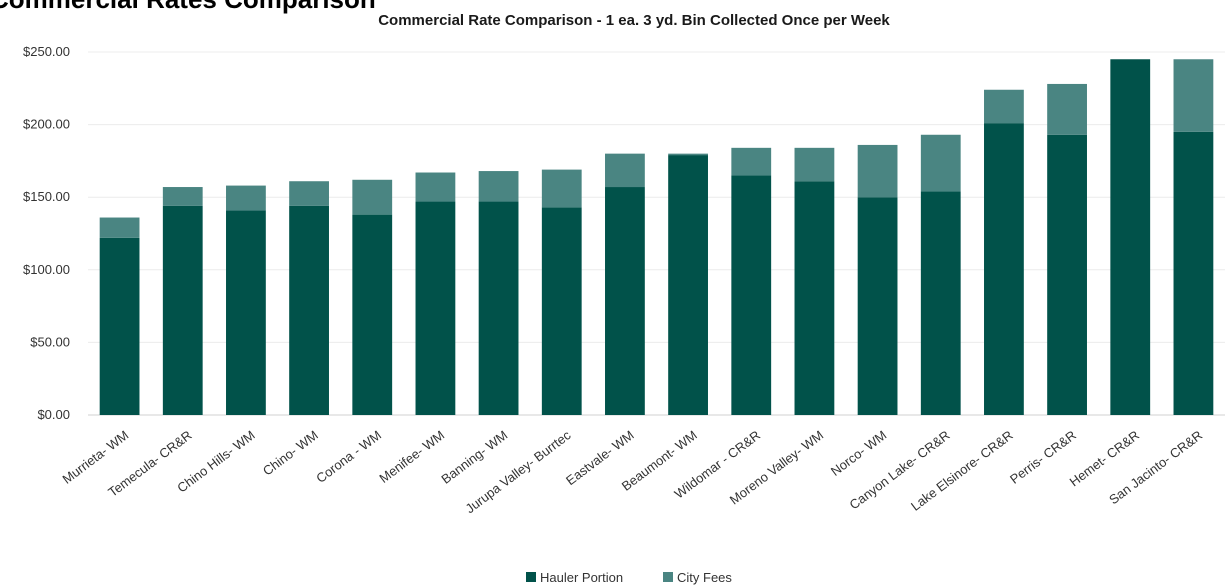  What do you see at coordinates (348, 456) in the screenshot?
I see `x-tick-label: Corona - WM` at bounding box center [348, 456].